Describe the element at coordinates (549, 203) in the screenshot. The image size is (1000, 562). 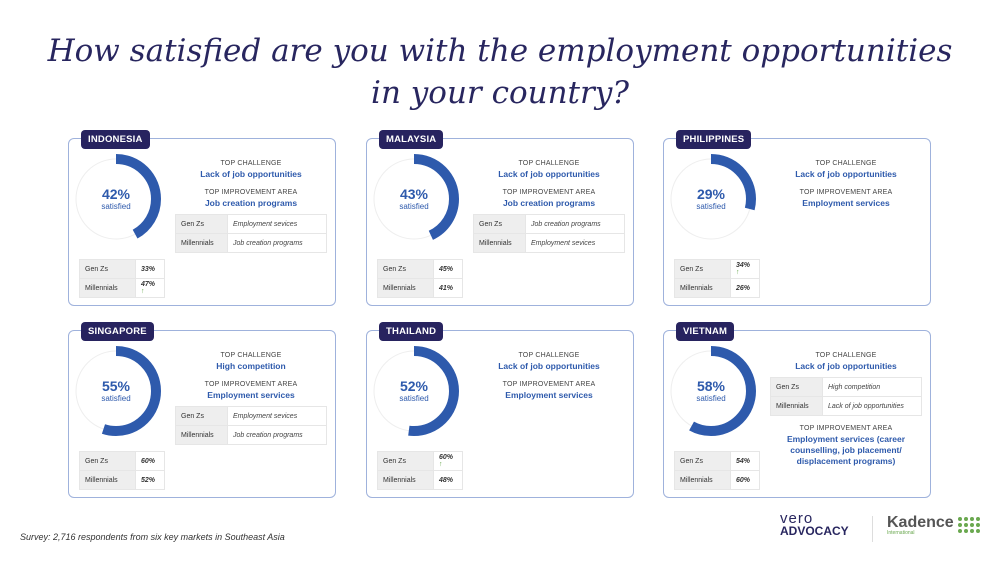
I see `top-improvement-value: Job creation programs` at that location.